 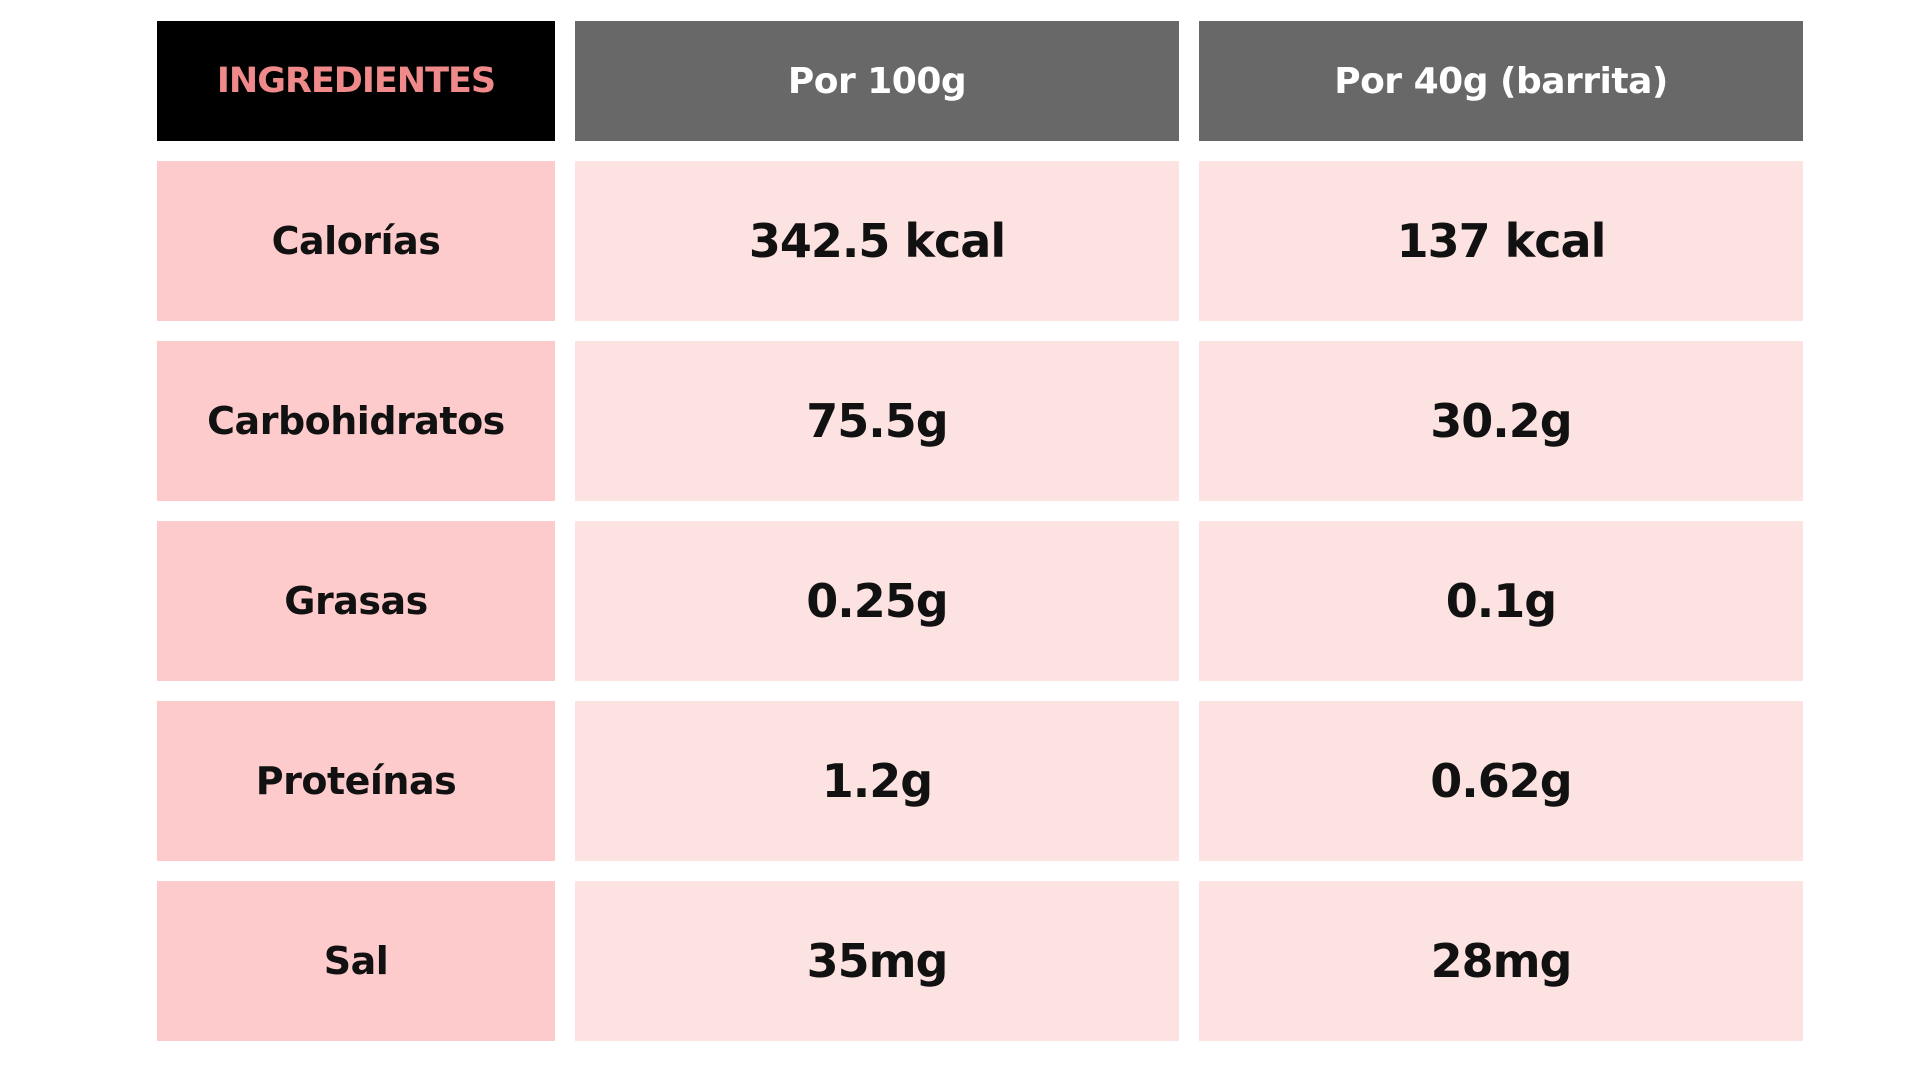 I want to click on value-proteinas-per-100g: 1.2g, so click(x=877, y=781).